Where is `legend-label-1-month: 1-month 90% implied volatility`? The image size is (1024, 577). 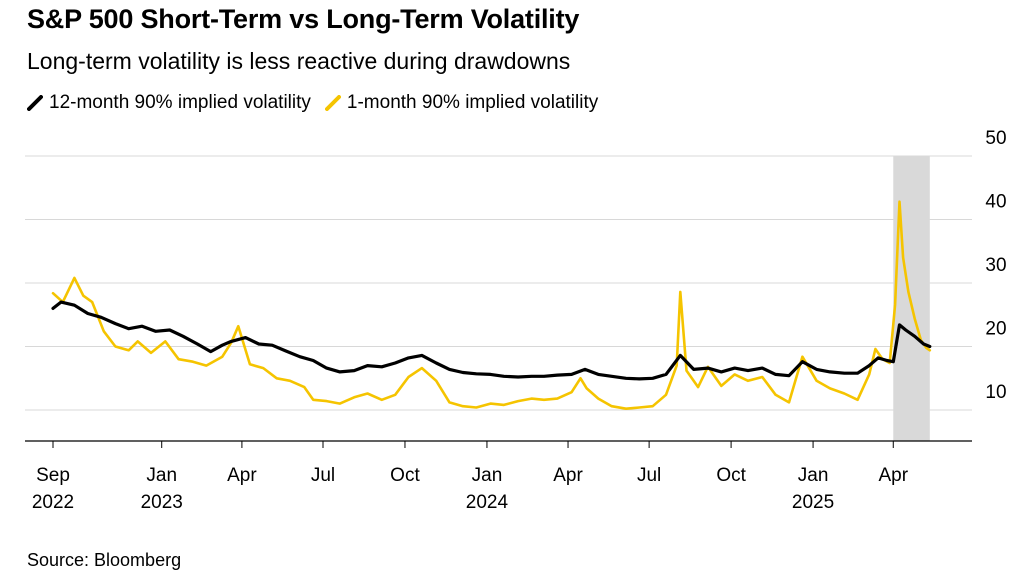 legend-label-1-month: 1-month 90% implied volatility is located at coordinates (472, 102).